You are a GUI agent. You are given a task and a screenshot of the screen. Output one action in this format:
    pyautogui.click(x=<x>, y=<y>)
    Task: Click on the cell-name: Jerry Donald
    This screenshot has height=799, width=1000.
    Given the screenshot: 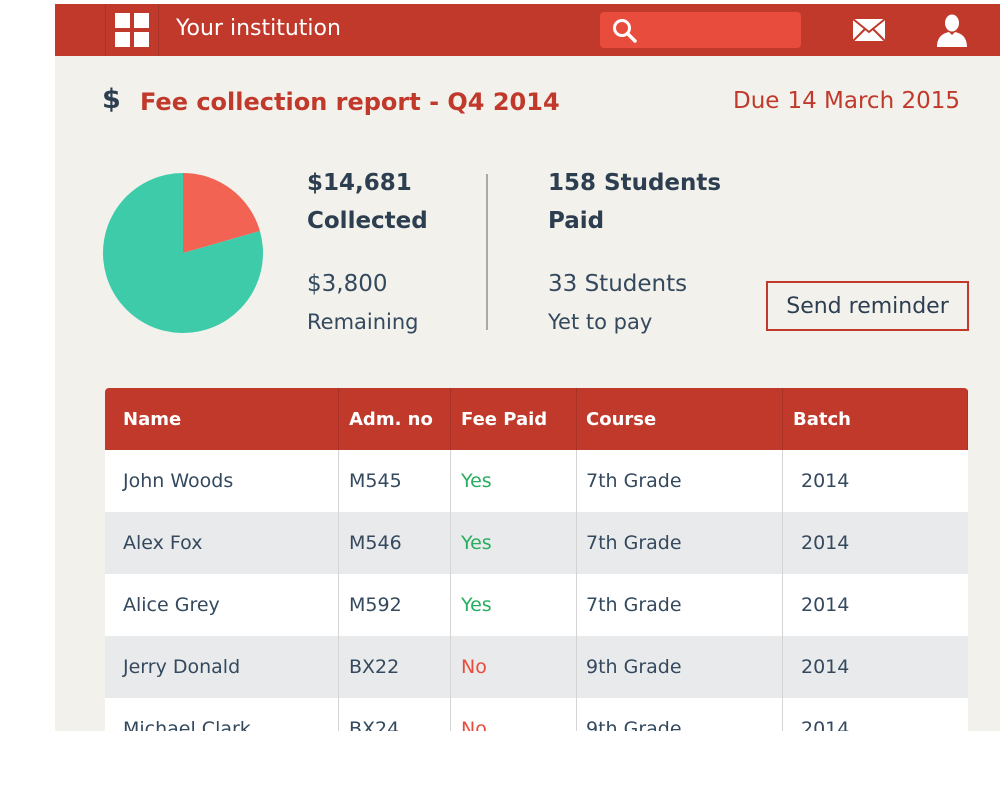 What is the action you would take?
    pyautogui.click(x=222, y=667)
    